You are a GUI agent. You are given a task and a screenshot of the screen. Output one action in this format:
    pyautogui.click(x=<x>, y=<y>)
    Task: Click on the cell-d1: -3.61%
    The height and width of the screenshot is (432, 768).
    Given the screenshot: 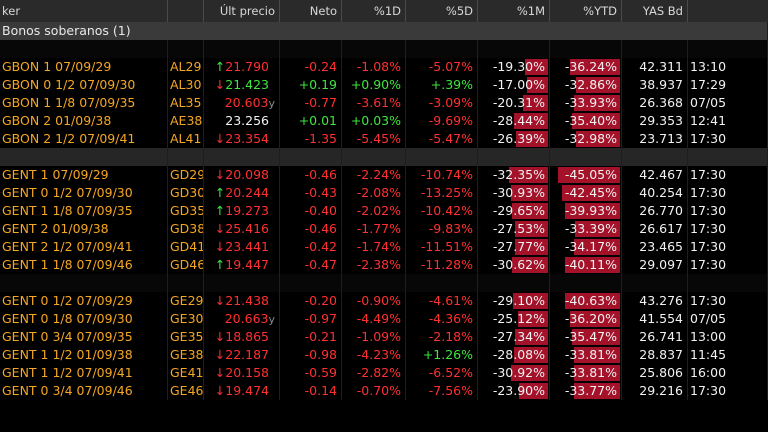 What is the action you would take?
    pyautogui.click(x=374, y=103)
    